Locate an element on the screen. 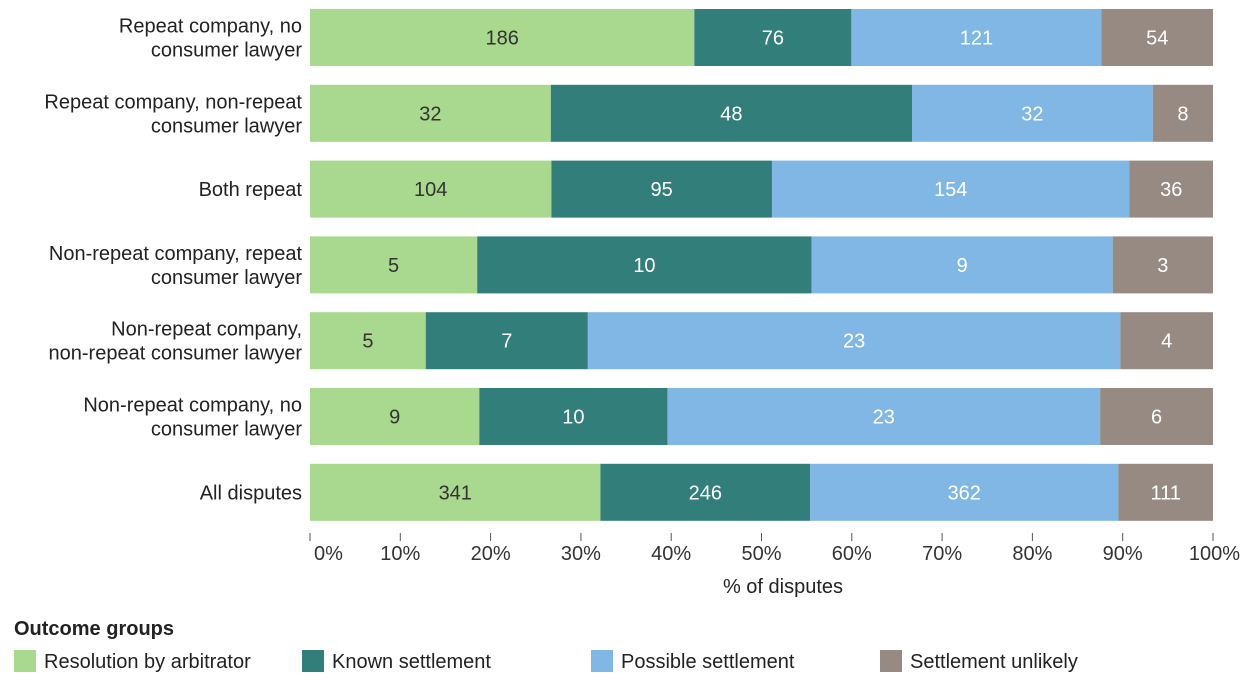 The height and width of the screenshot is (673, 1251). category-label: Non-repeat company, no is located at coordinates (192, 406).